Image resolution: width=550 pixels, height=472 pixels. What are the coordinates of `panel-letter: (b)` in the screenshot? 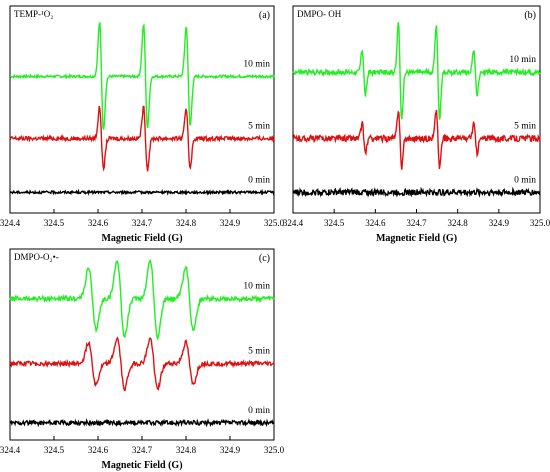 It's located at (530, 15).